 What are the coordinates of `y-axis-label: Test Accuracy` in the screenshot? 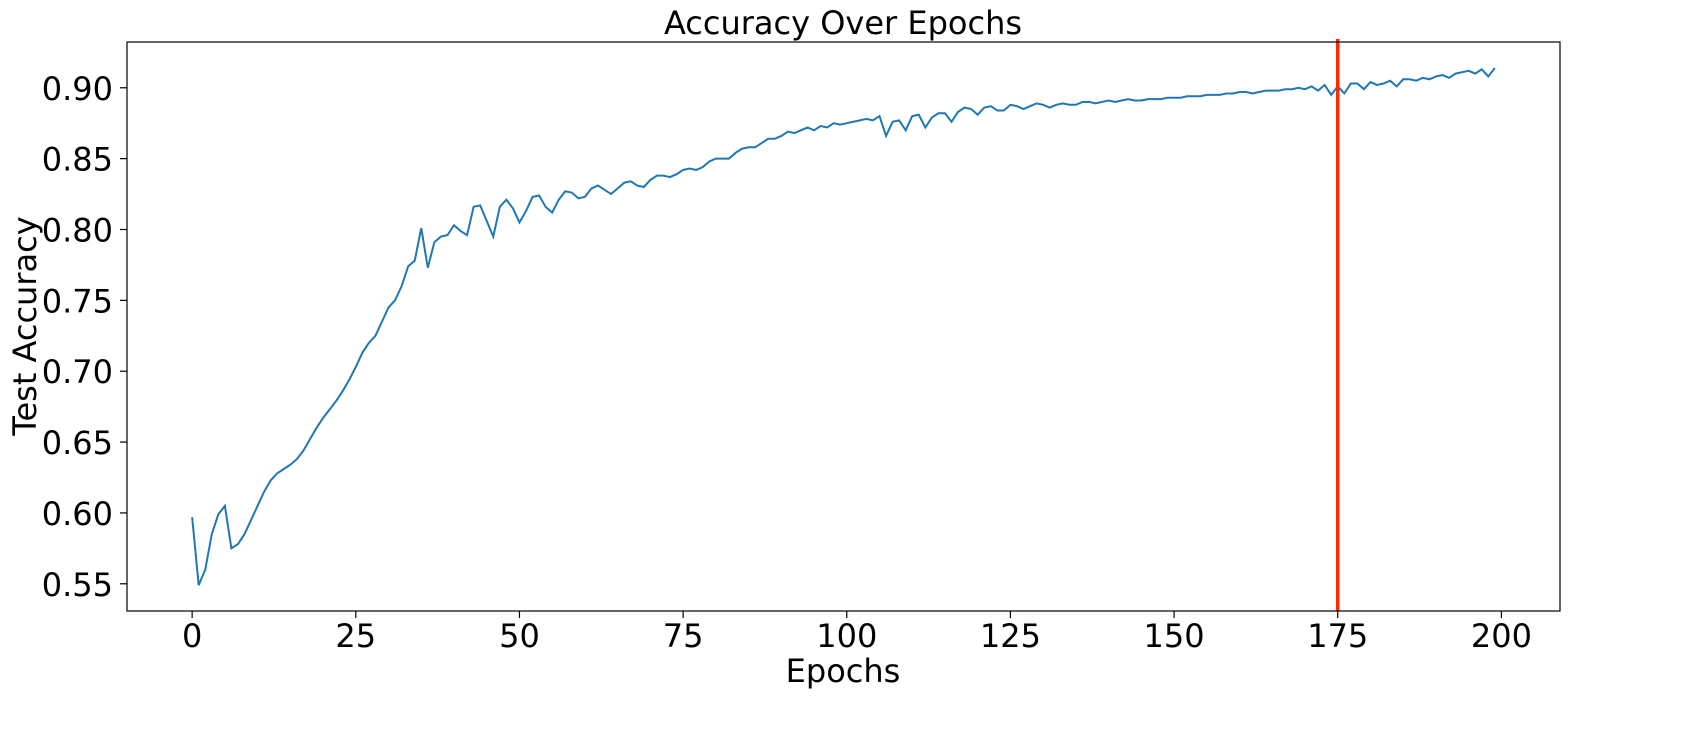 It's located at (25, 326).